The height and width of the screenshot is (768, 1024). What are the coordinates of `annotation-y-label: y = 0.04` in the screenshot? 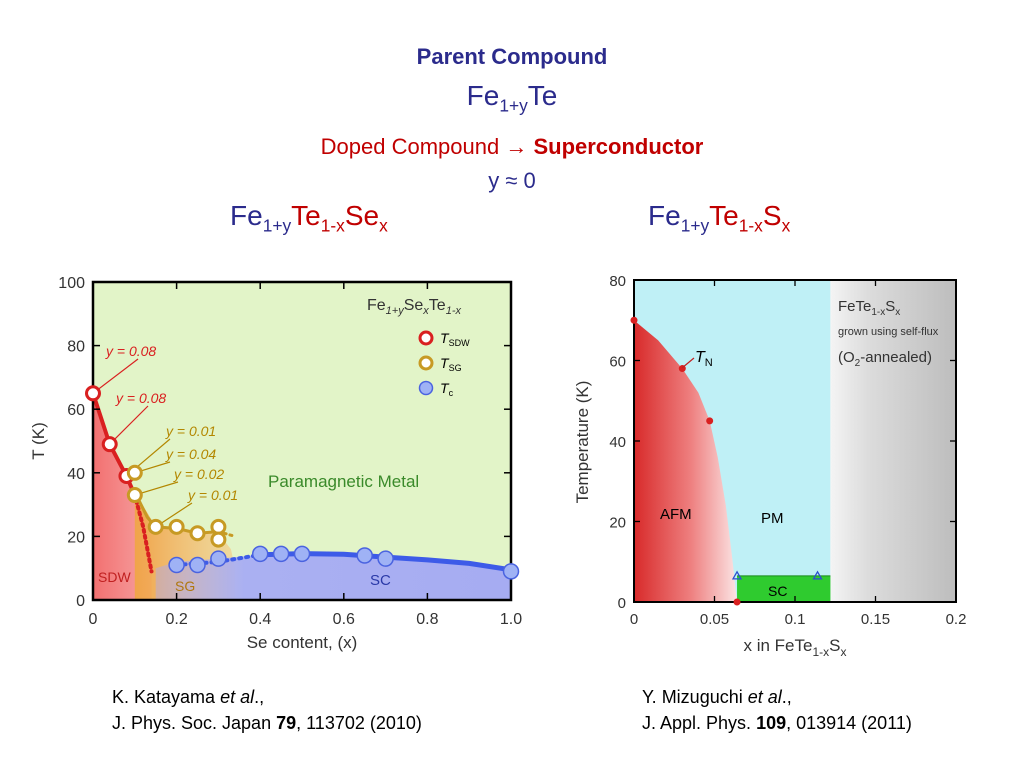 It's located at (190, 454).